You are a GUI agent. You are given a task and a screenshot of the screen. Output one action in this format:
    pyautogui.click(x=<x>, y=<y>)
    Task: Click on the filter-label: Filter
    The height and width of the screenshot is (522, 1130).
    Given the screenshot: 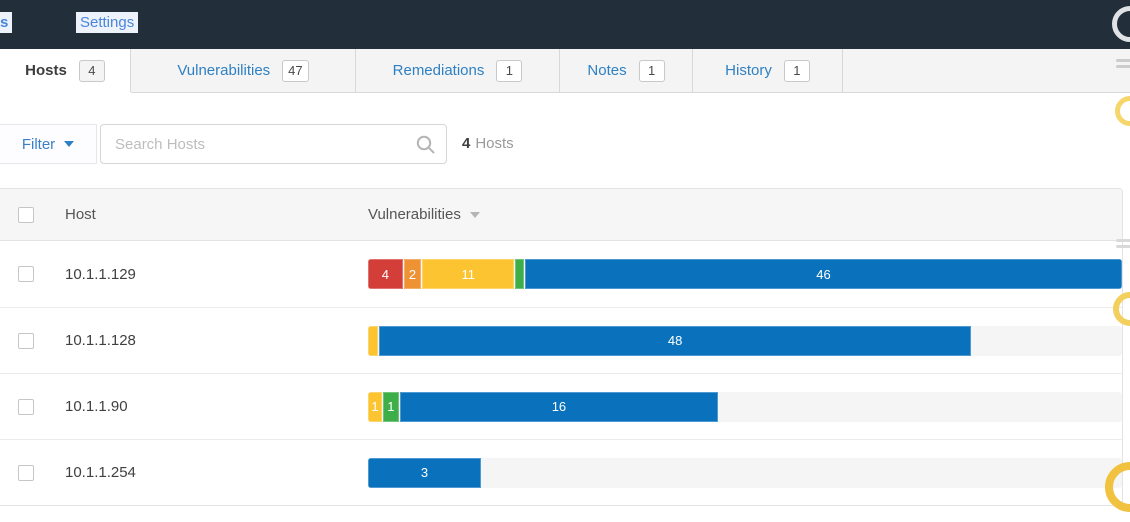 What is the action you would take?
    pyautogui.click(x=38, y=144)
    